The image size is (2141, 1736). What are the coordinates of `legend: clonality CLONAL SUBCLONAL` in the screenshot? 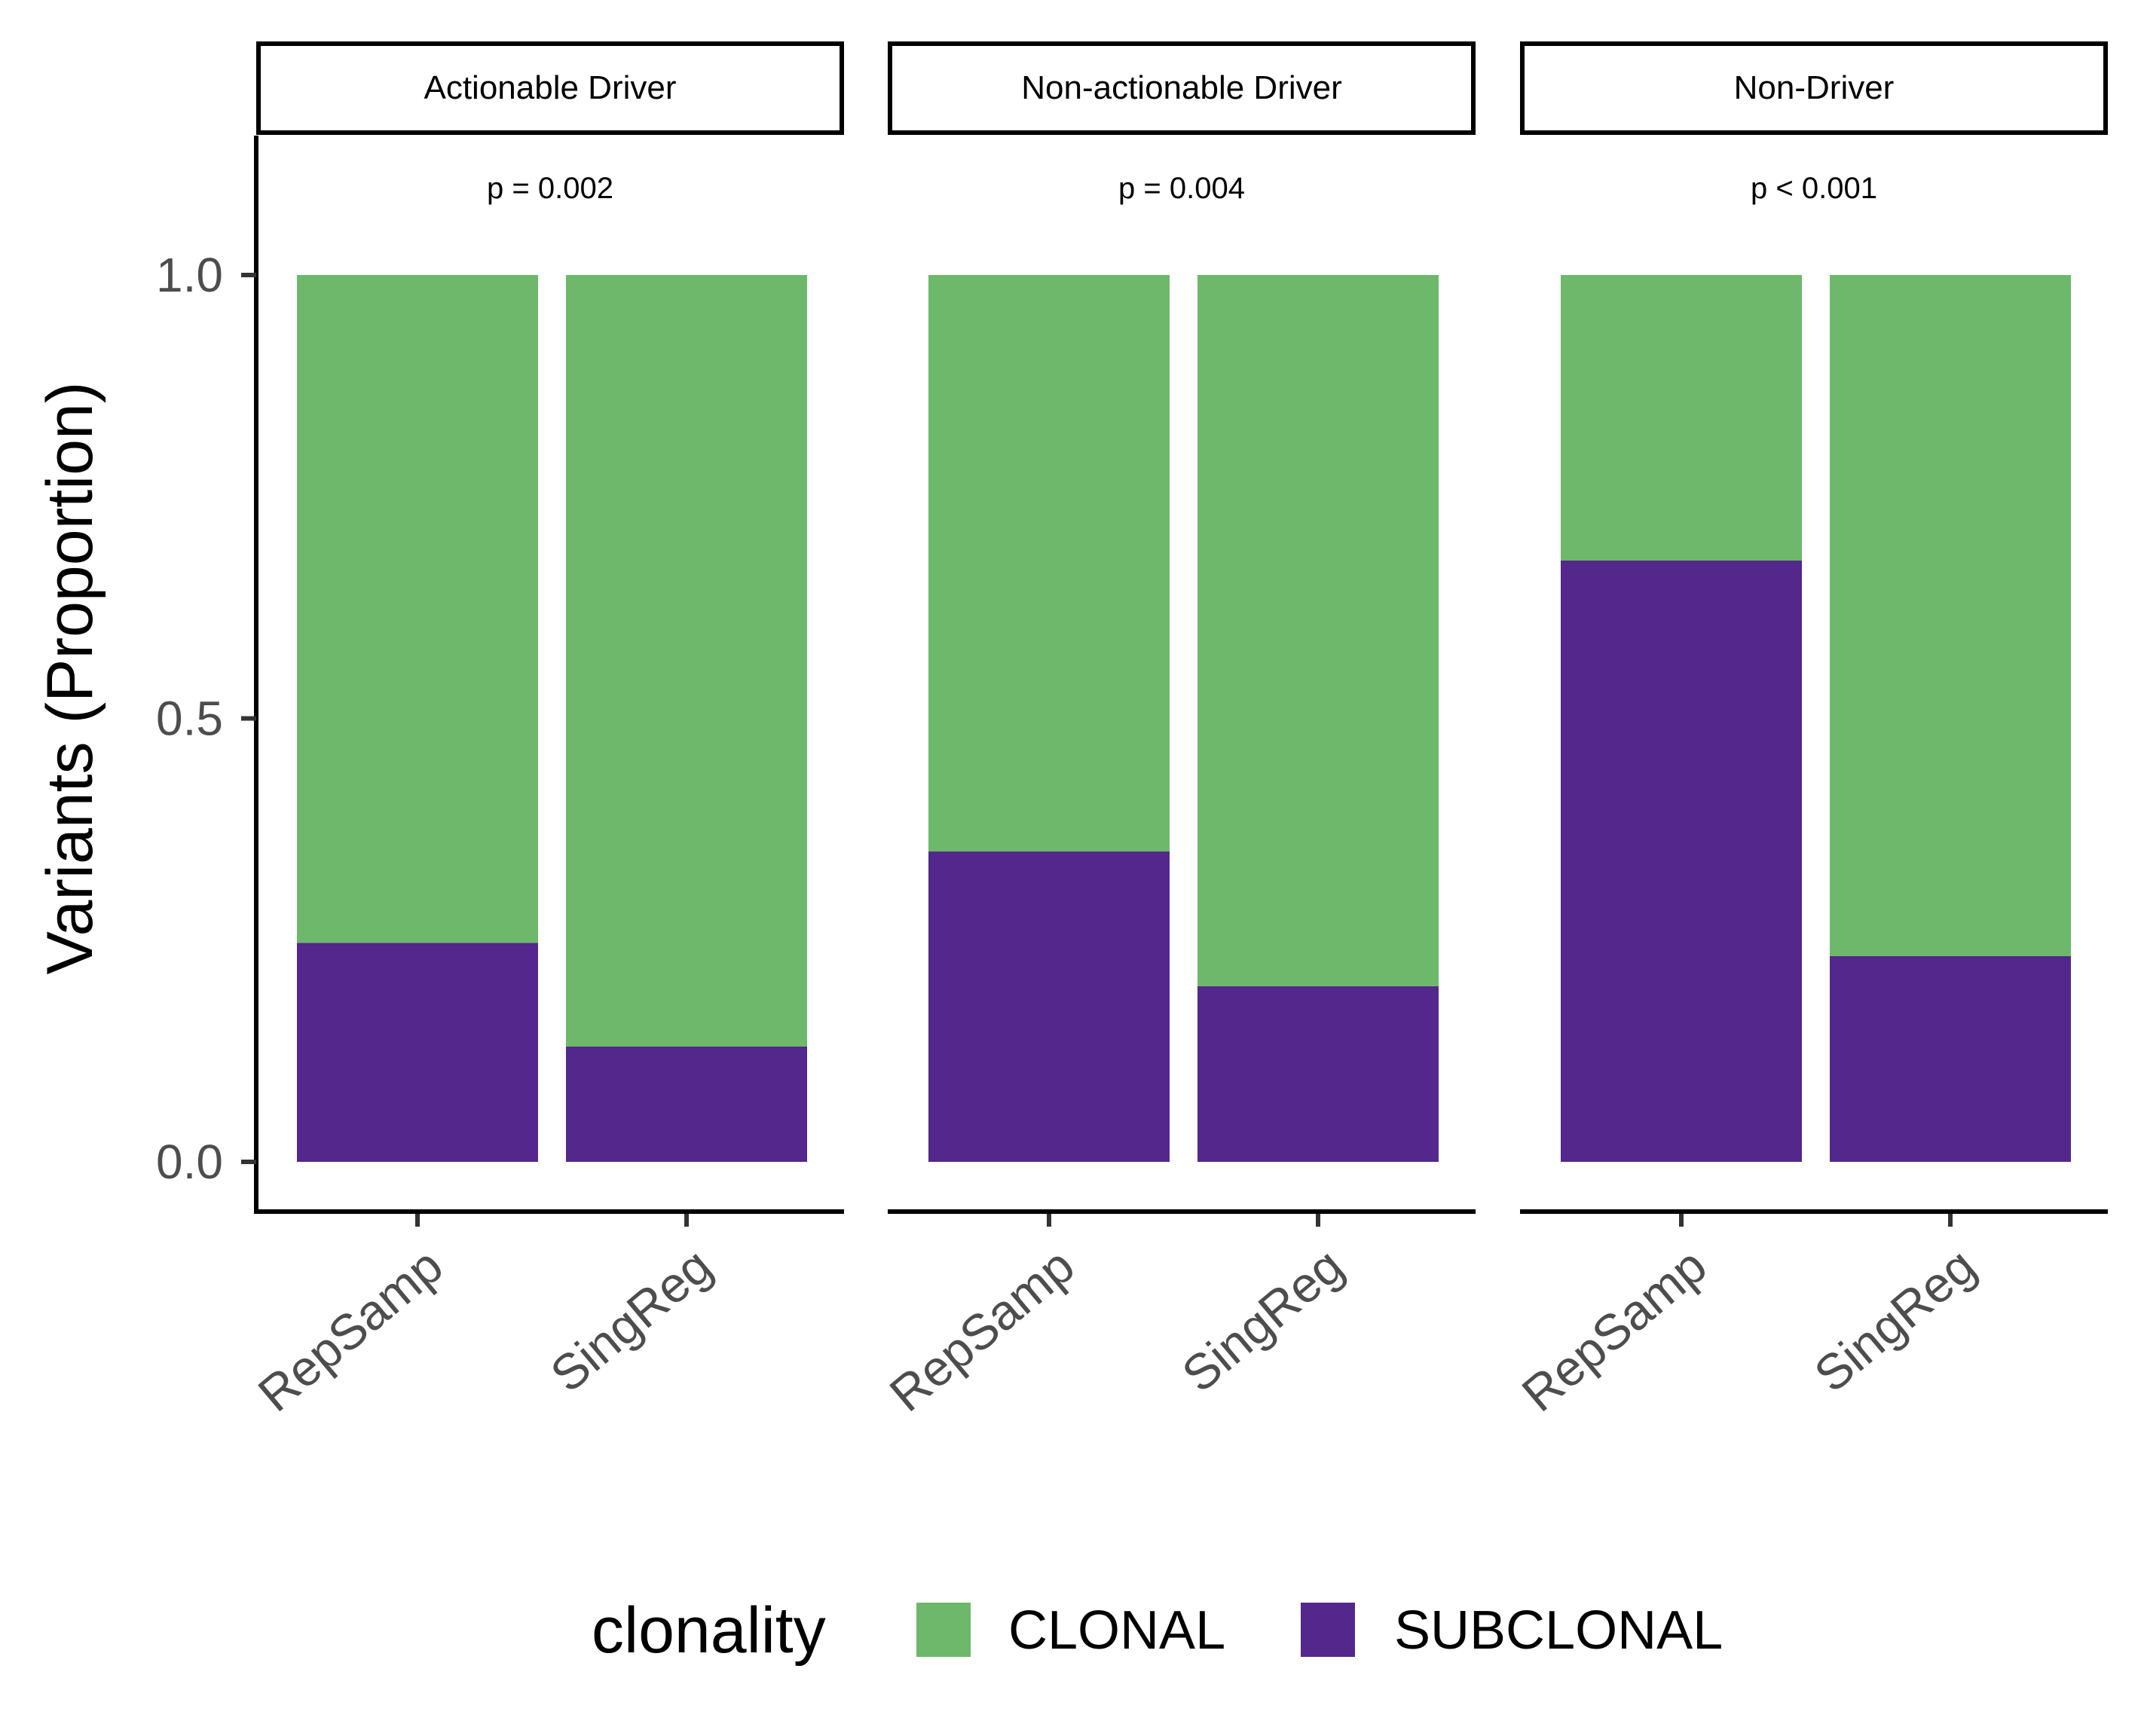 It's located at (1157, 1630).